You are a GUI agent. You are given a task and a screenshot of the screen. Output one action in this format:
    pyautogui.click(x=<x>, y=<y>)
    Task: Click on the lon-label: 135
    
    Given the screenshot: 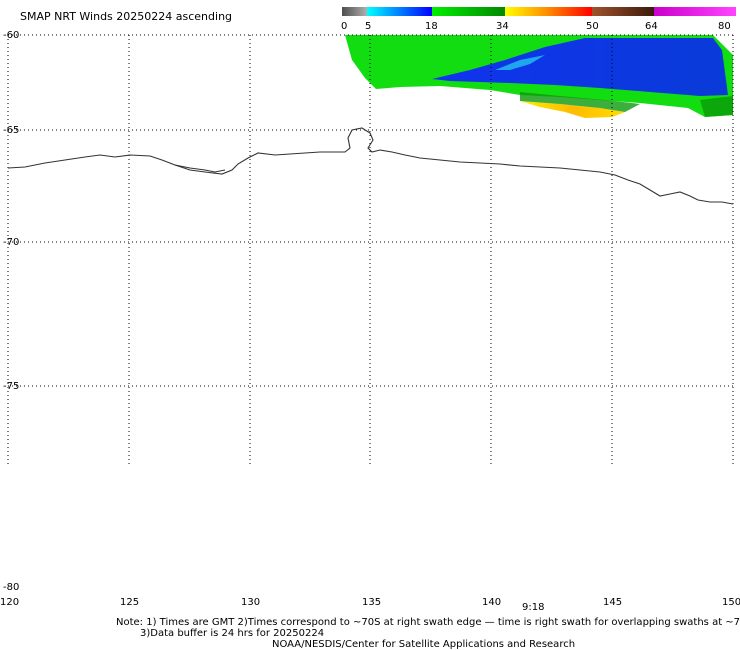 What is the action you would take?
    pyautogui.click(x=371, y=602)
    